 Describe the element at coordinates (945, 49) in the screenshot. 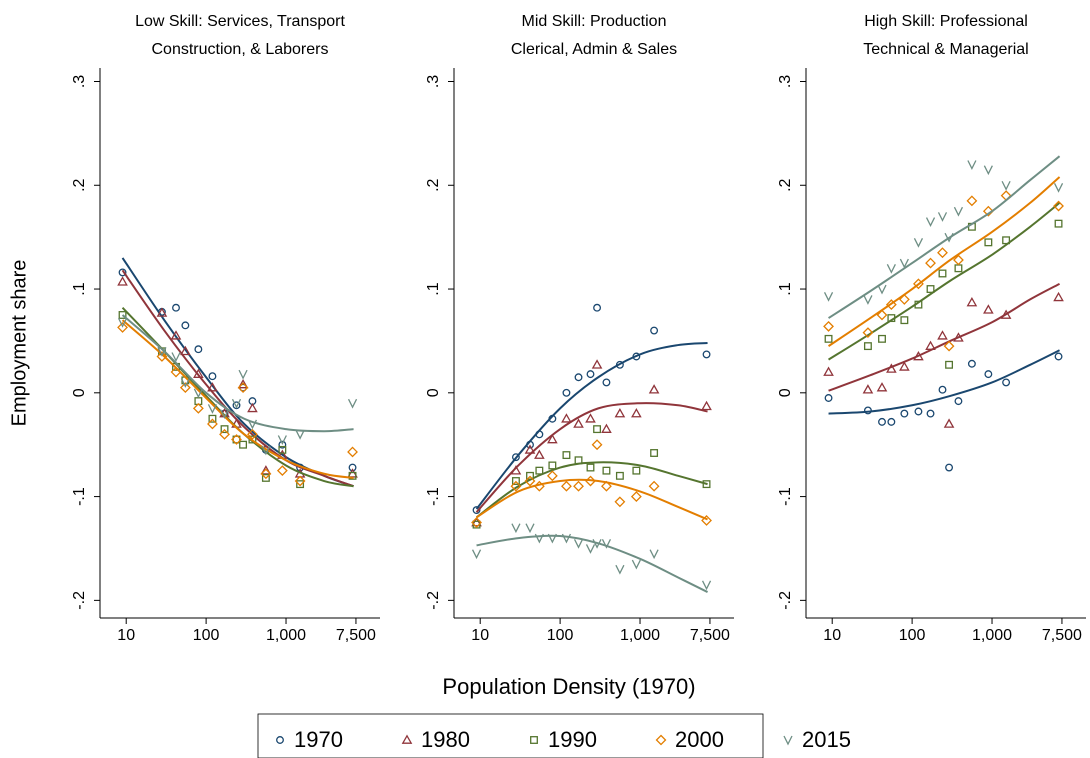

I see `panel-title: Technical & Managerial` at that location.